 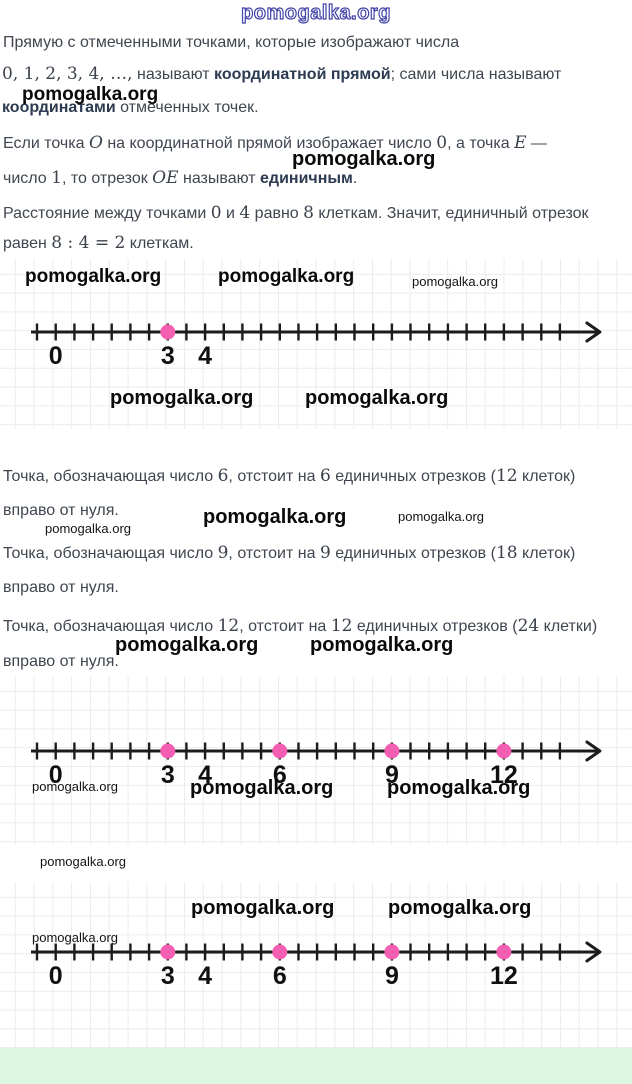 I want to click on math-point-O: O, so click(x=95, y=143).